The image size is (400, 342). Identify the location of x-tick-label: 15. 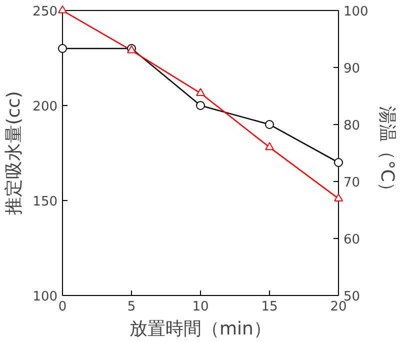
(269, 307).